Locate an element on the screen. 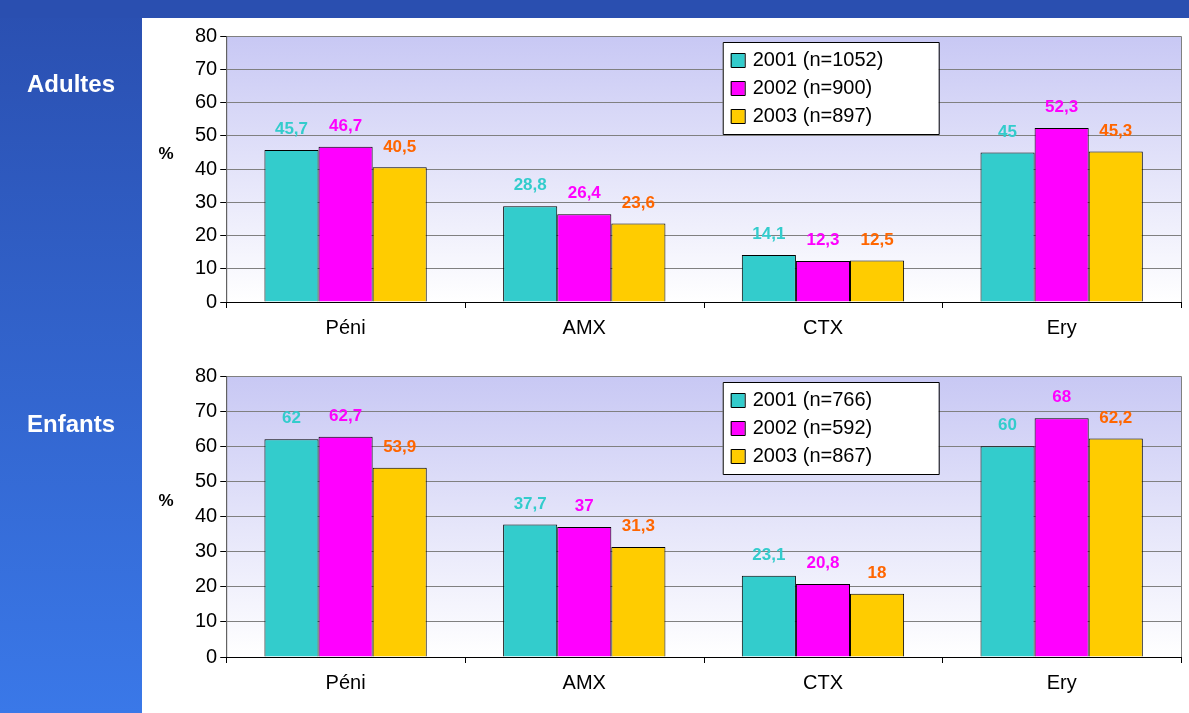 This screenshot has height=713, width=1189. data-label: 62 is located at coordinates (291, 418).